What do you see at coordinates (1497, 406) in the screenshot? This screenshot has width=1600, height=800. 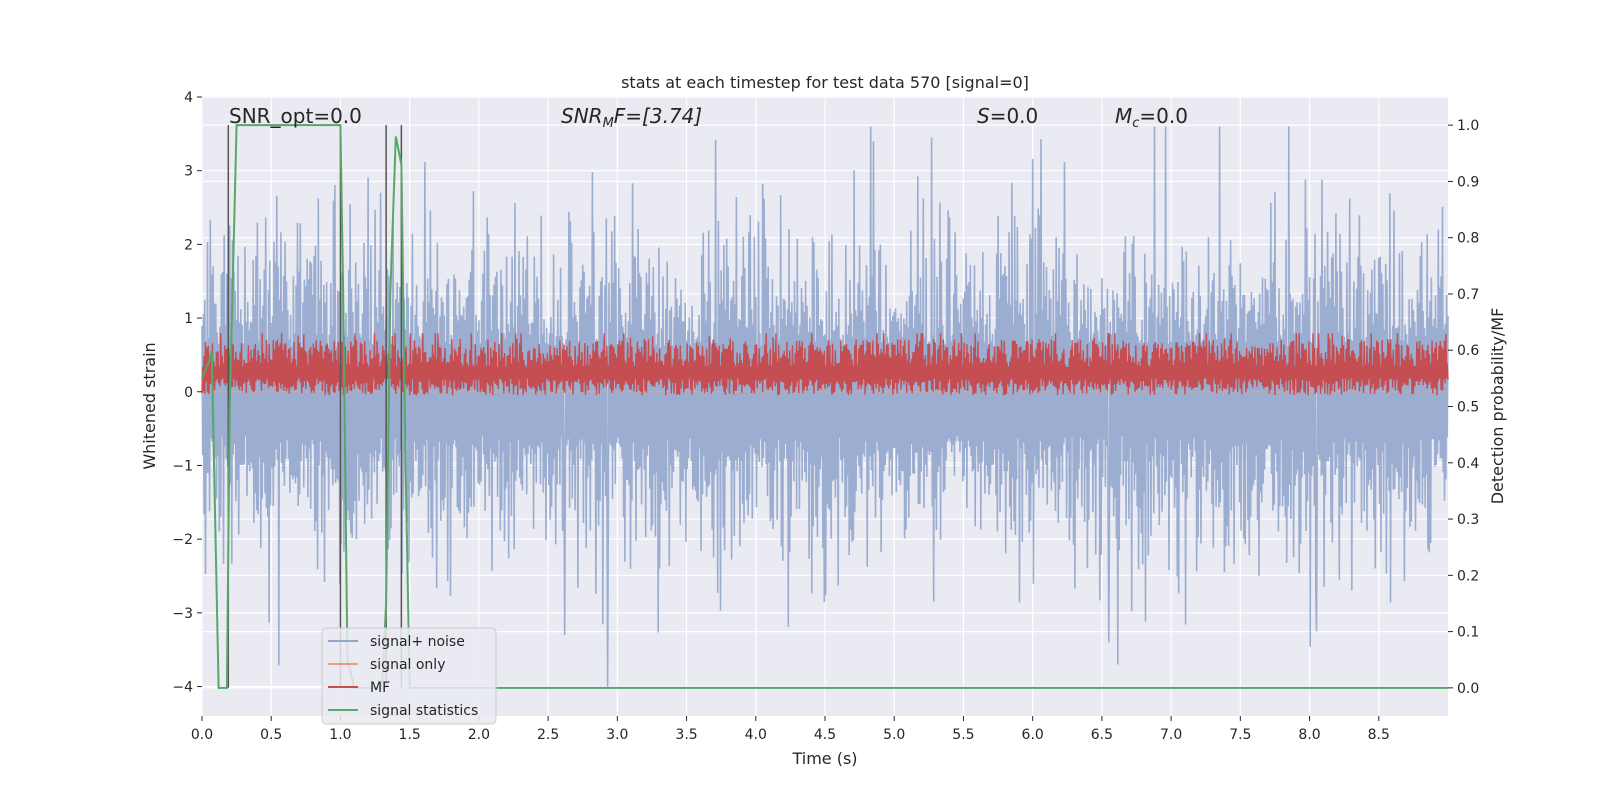 I see `y2-axis-label: Detection probability/MF` at bounding box center [1497, 406].